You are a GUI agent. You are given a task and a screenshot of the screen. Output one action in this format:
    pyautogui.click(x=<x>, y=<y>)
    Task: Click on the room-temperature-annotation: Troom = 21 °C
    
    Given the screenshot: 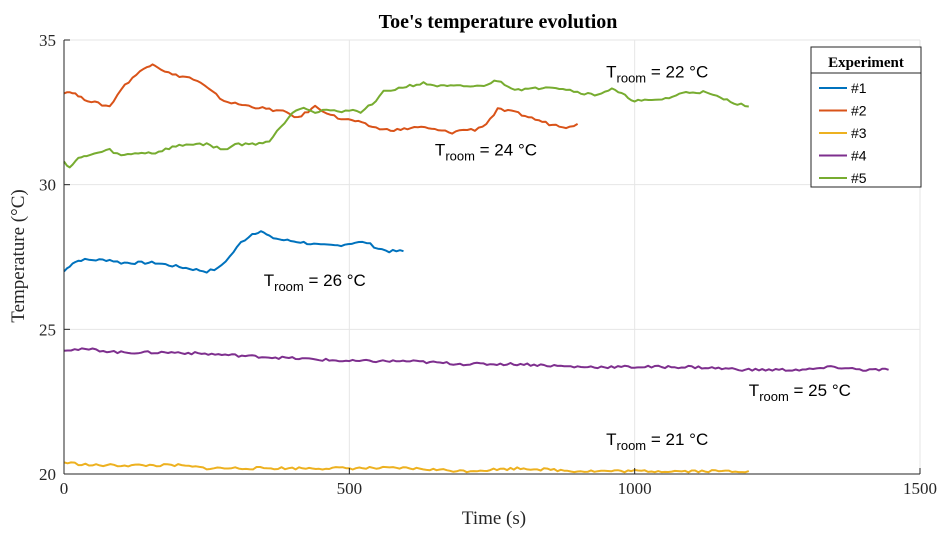 What is the action you would take?
    pyautogui.click(x=657, y=441)
    